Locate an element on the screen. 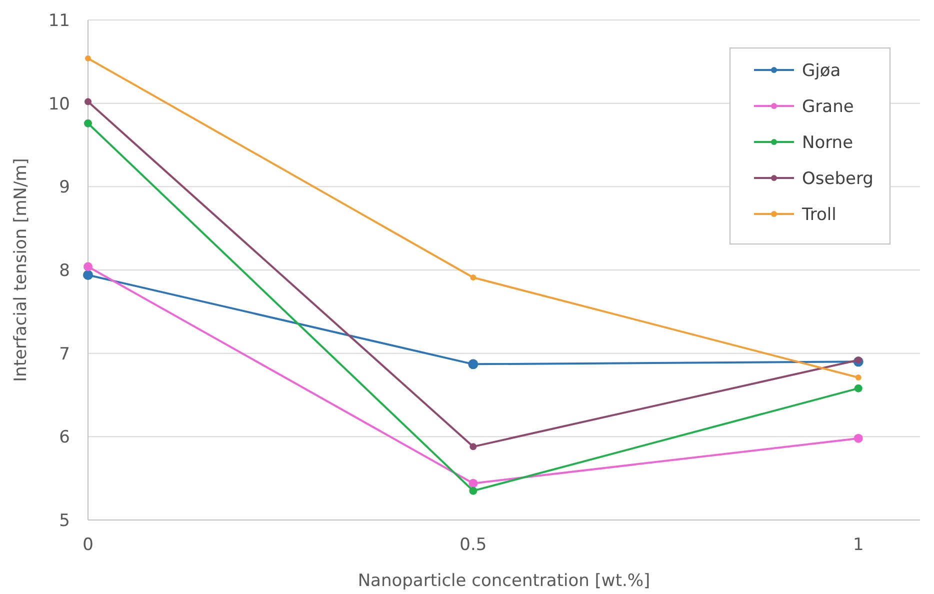  y-tick-label: 11 is located at coordinates (59, 20).